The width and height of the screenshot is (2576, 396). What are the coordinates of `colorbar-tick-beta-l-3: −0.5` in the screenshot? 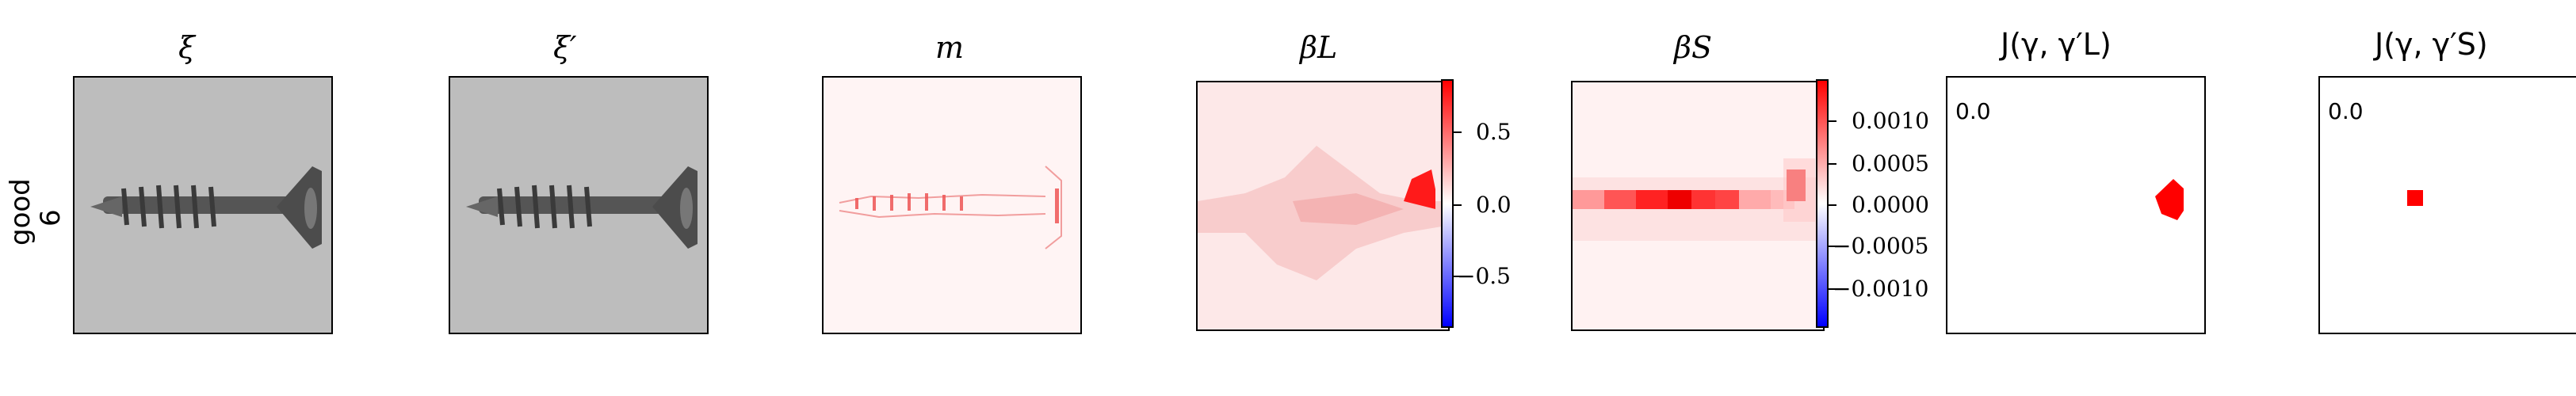 It's located at (1484, 276).